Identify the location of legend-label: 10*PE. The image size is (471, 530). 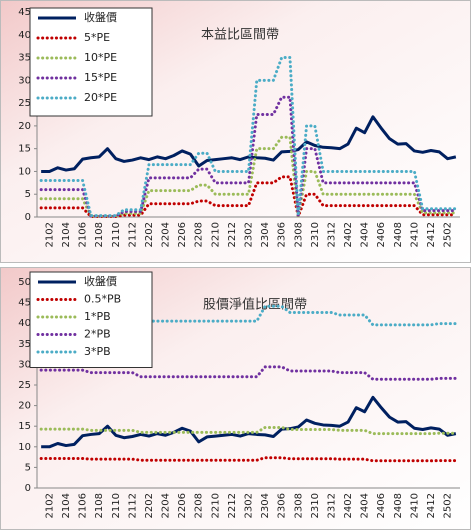
(100, 57).